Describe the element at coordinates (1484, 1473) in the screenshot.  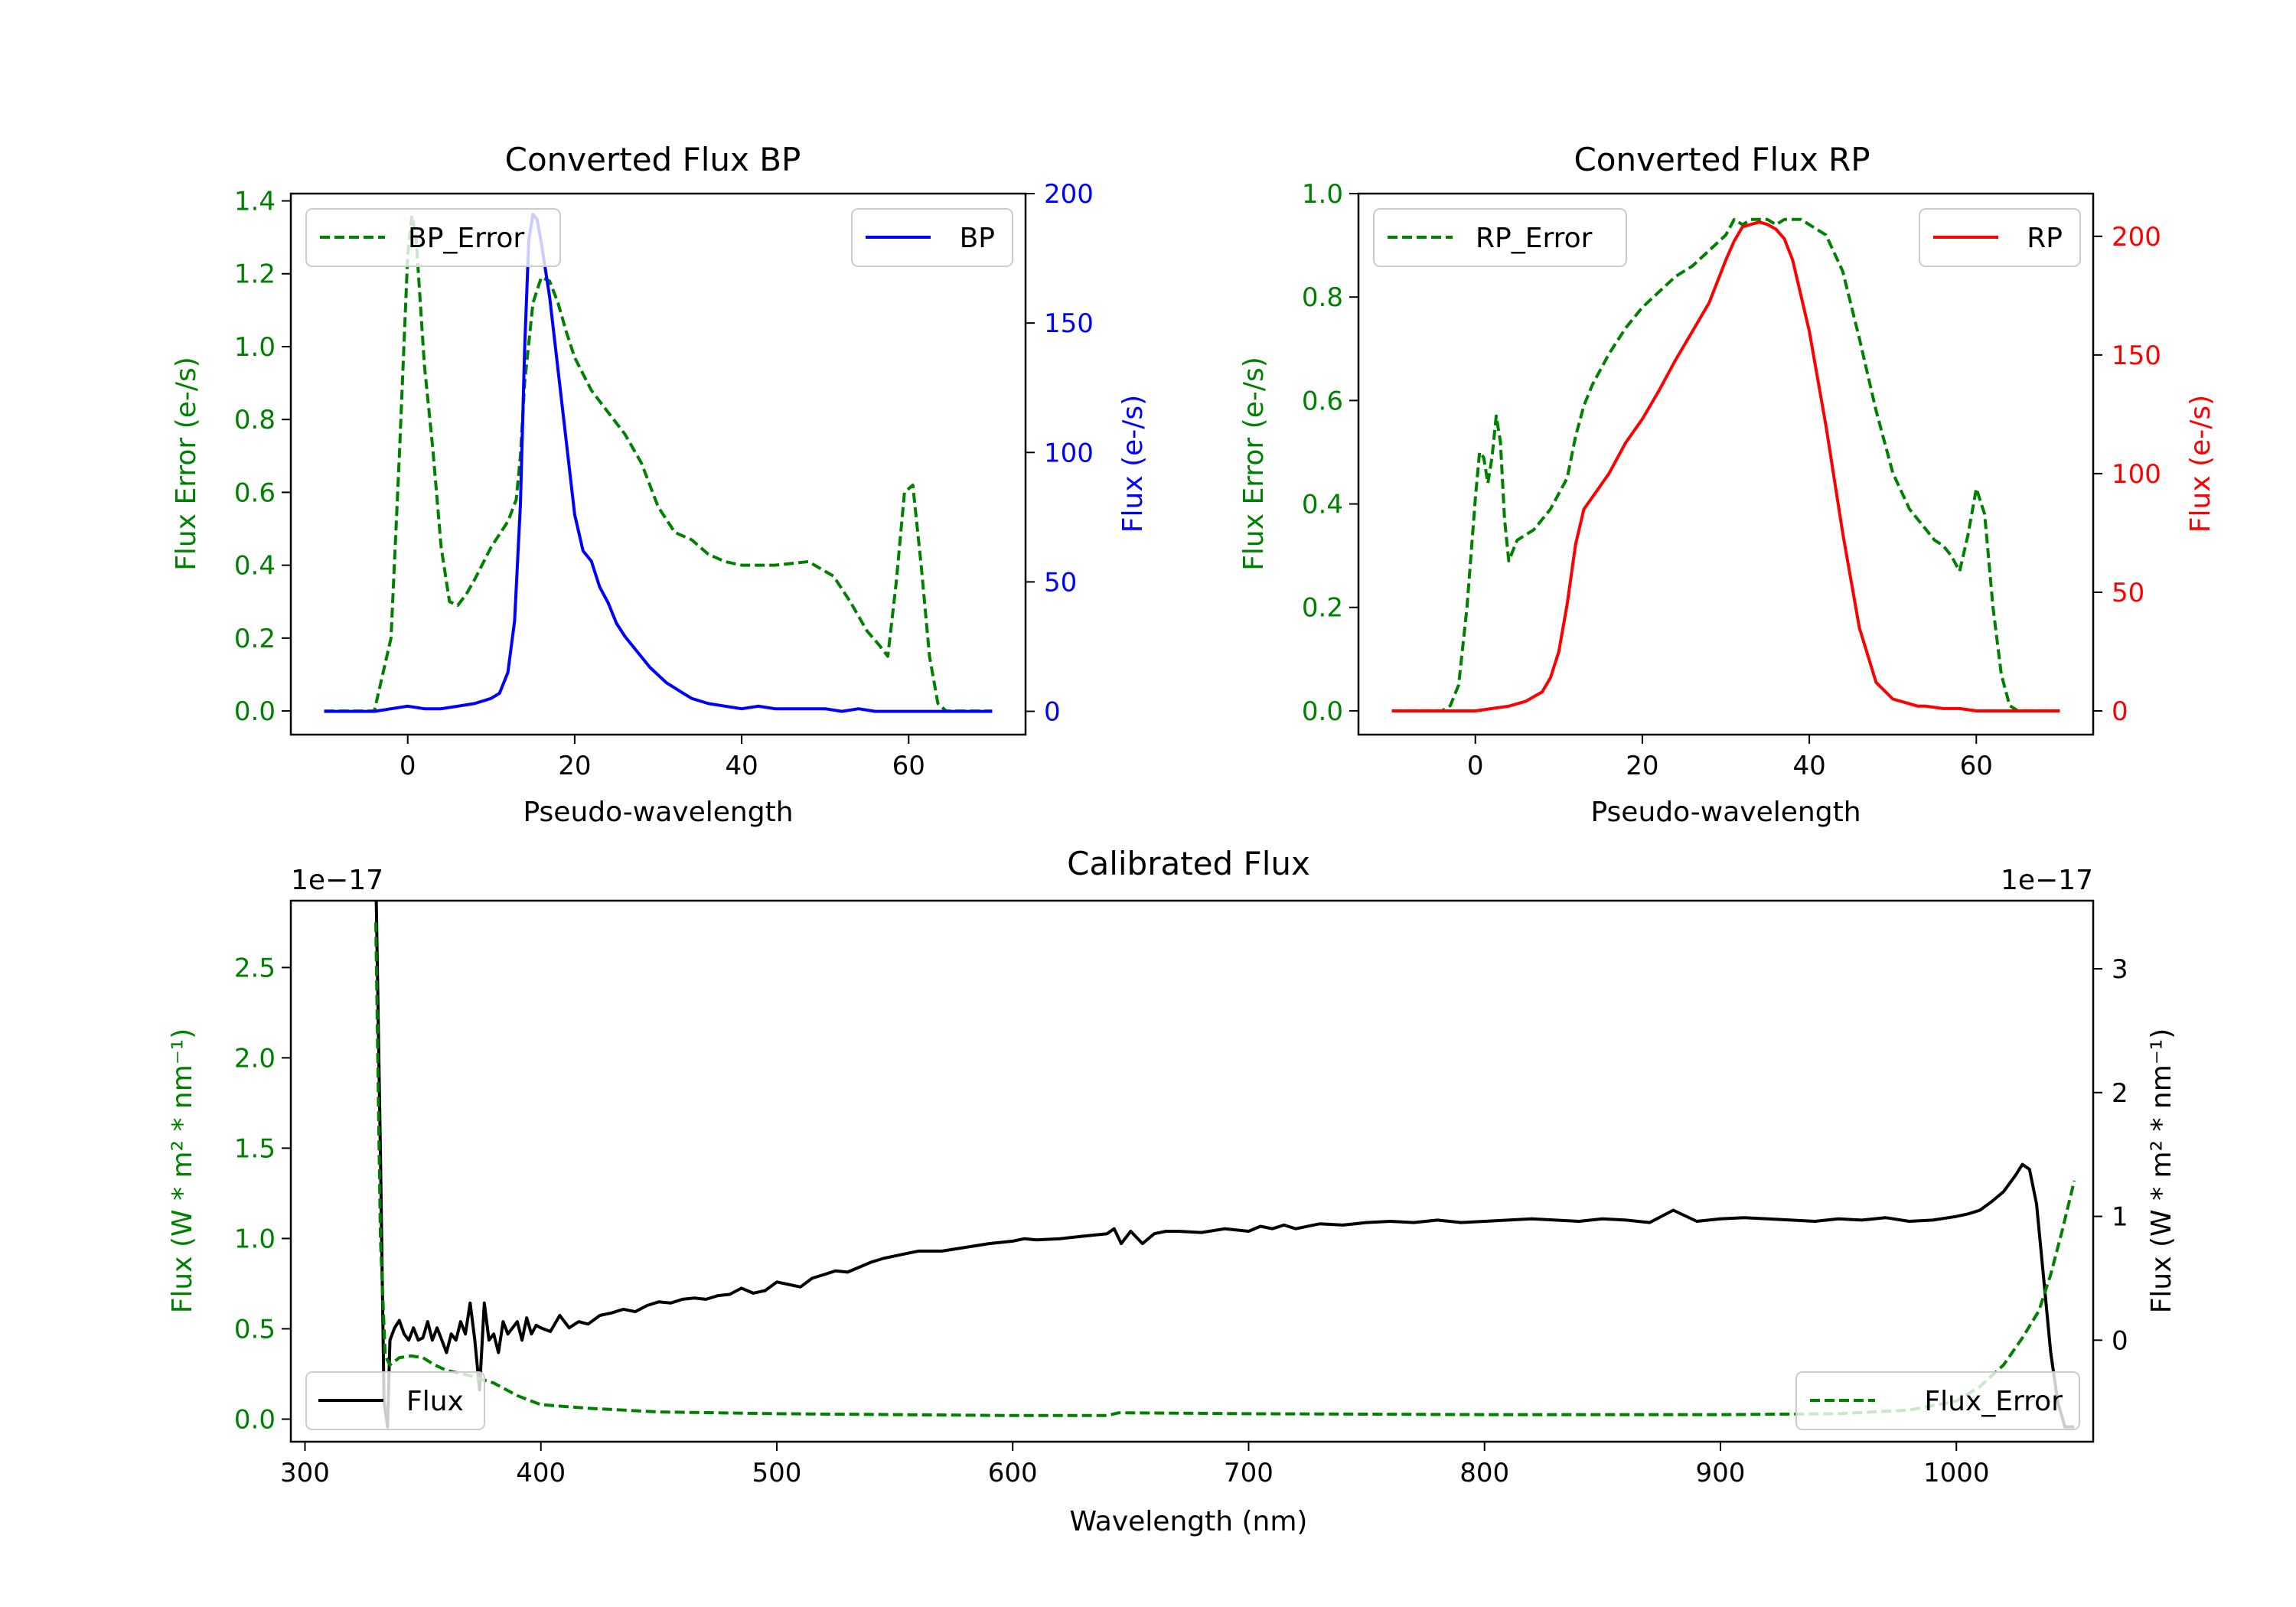
I see `cal-xtick-label: 800` at that location.